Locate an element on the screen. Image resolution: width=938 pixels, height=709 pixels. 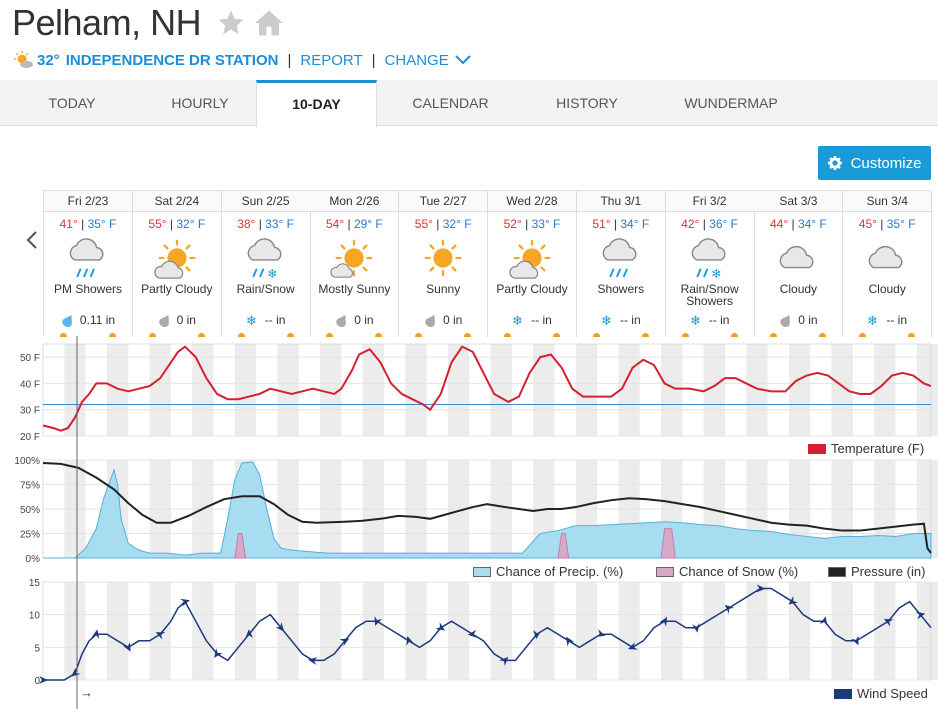
wind-legend: Wind Speed is located at coordinates (881, 693).